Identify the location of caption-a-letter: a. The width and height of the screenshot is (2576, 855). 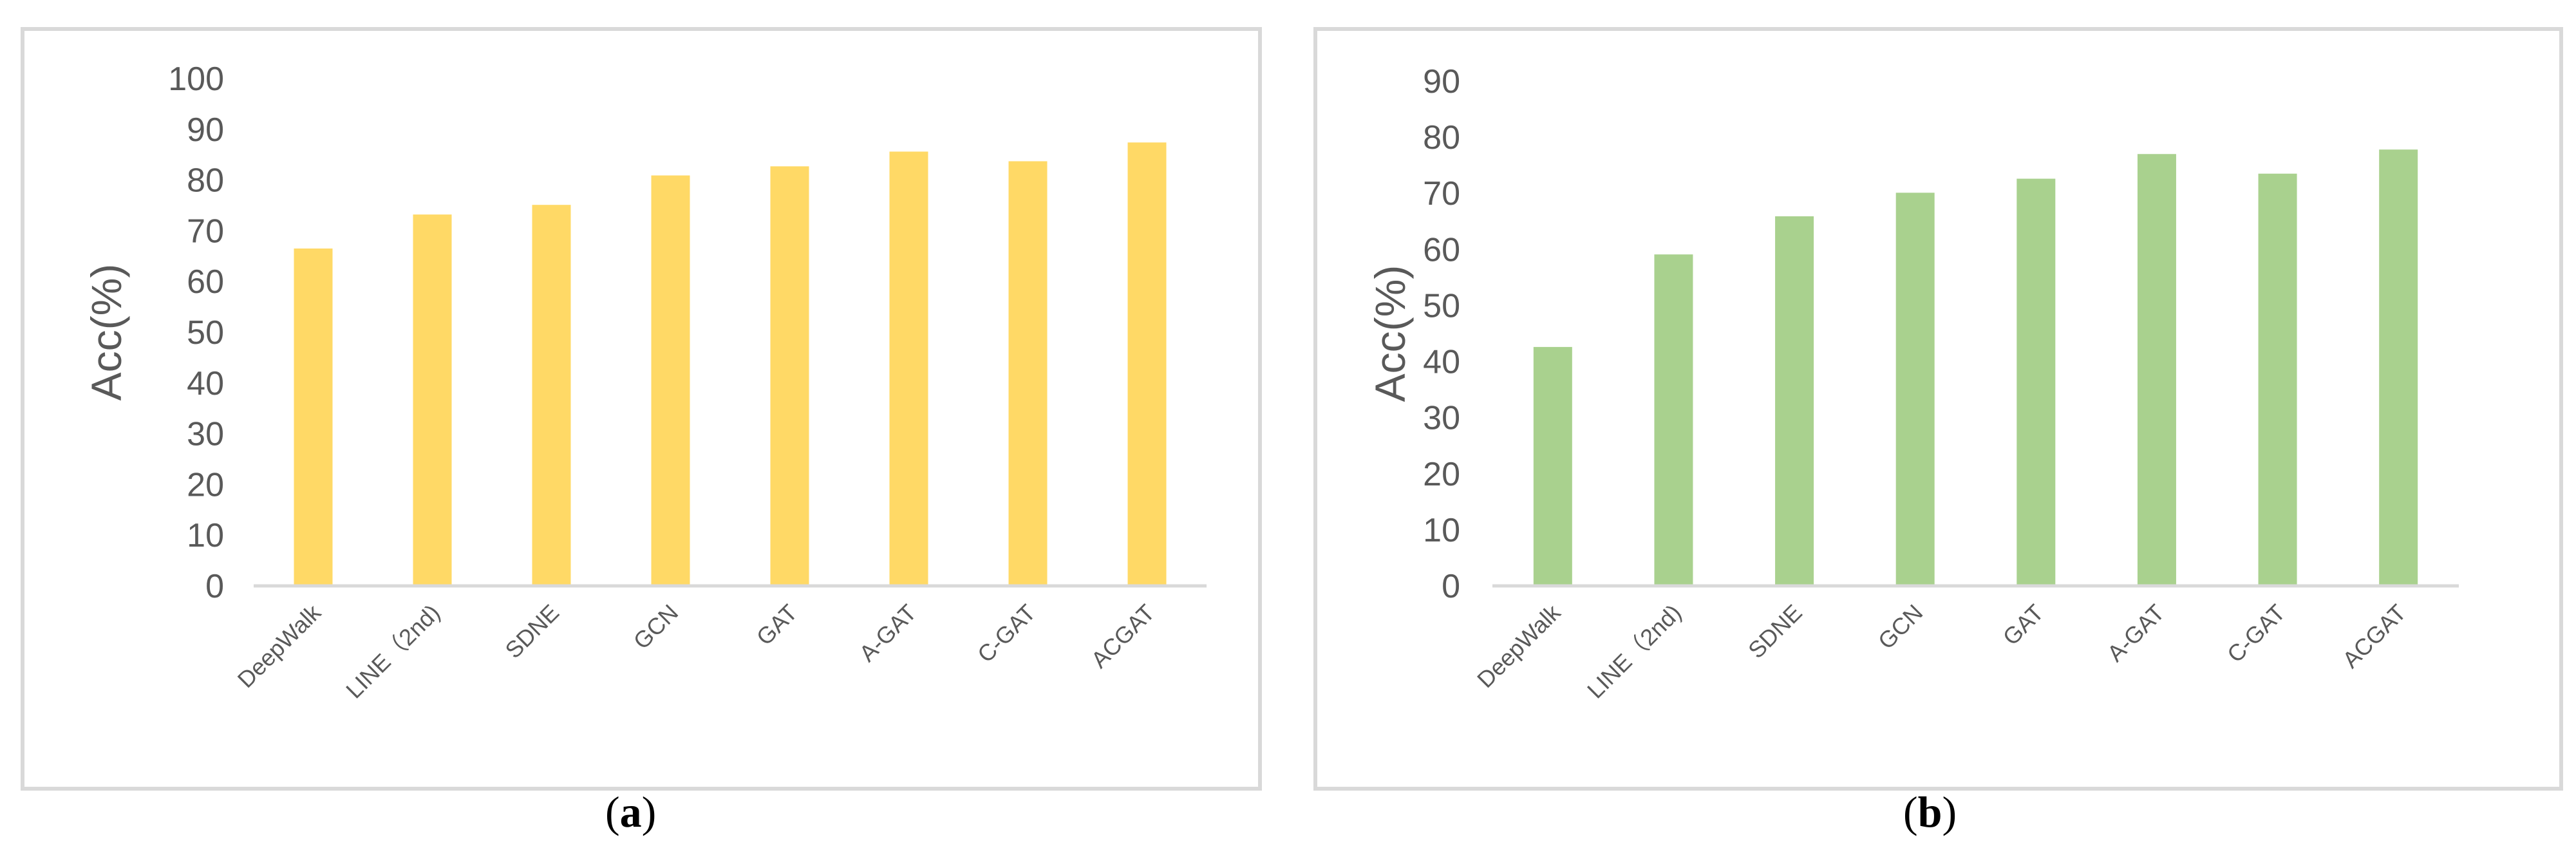
(630, 811).